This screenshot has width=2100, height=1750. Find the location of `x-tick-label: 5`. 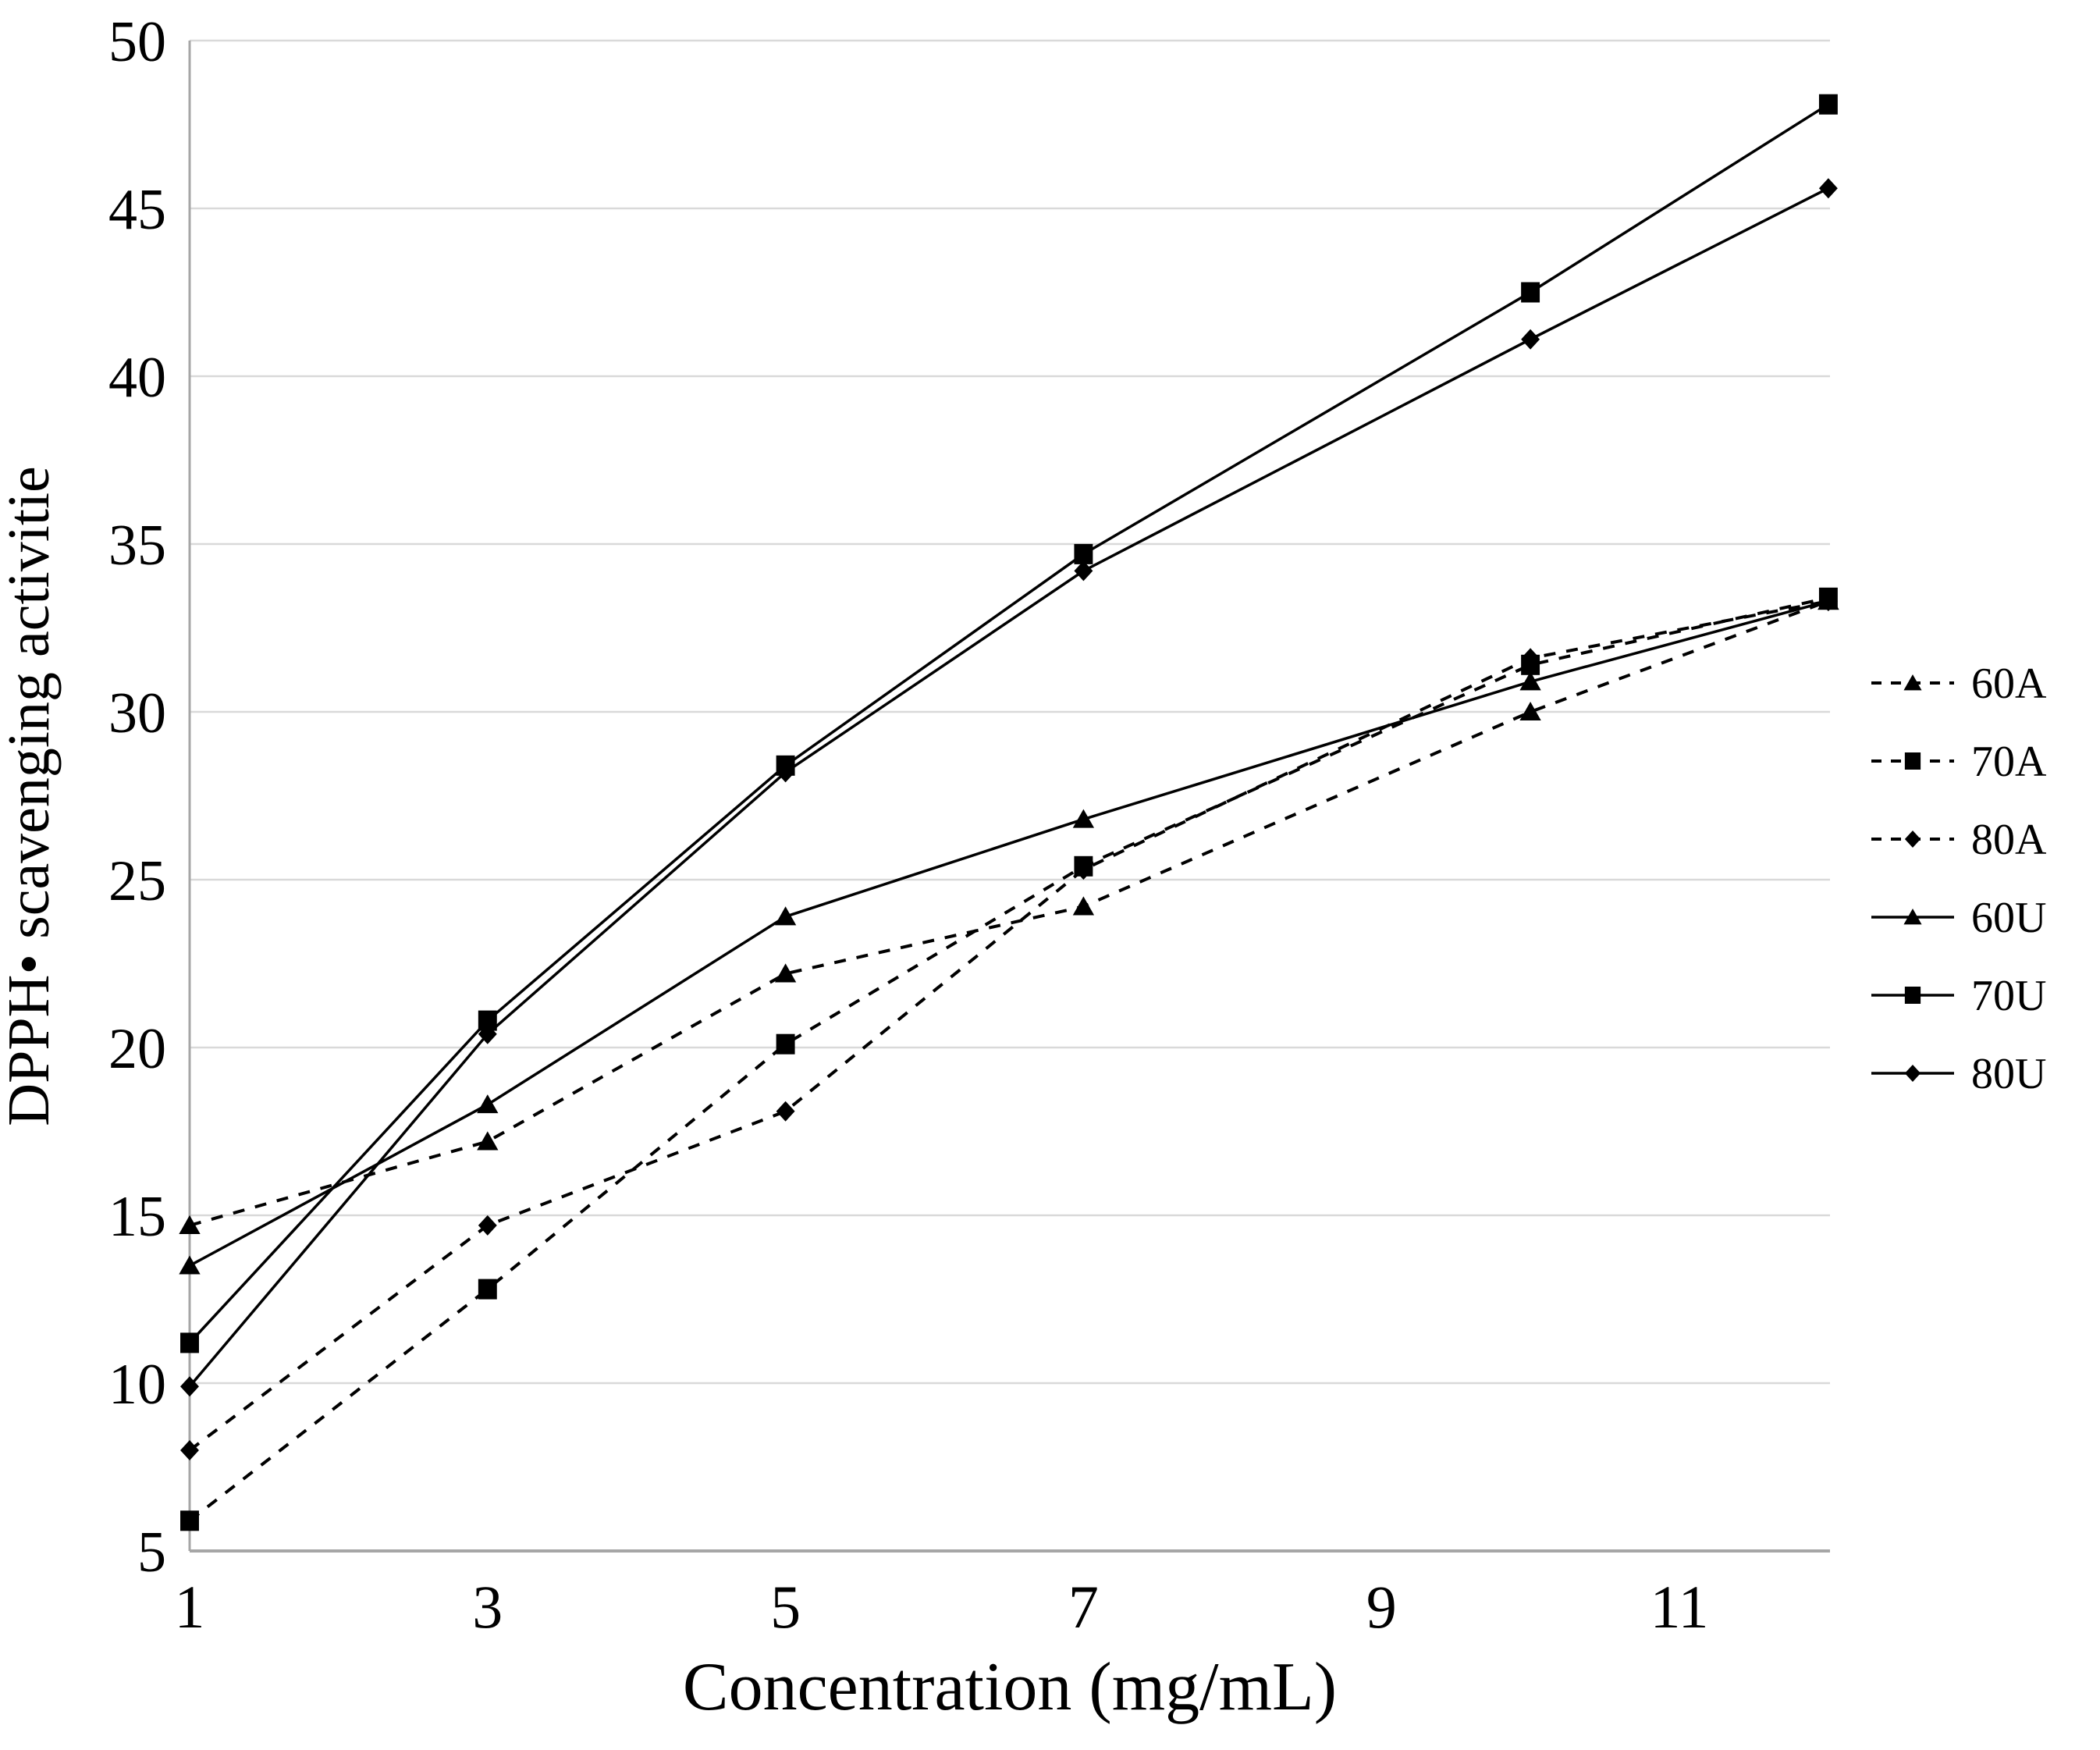

x-tick-label: 5 is located at coordinates (785, 1607).